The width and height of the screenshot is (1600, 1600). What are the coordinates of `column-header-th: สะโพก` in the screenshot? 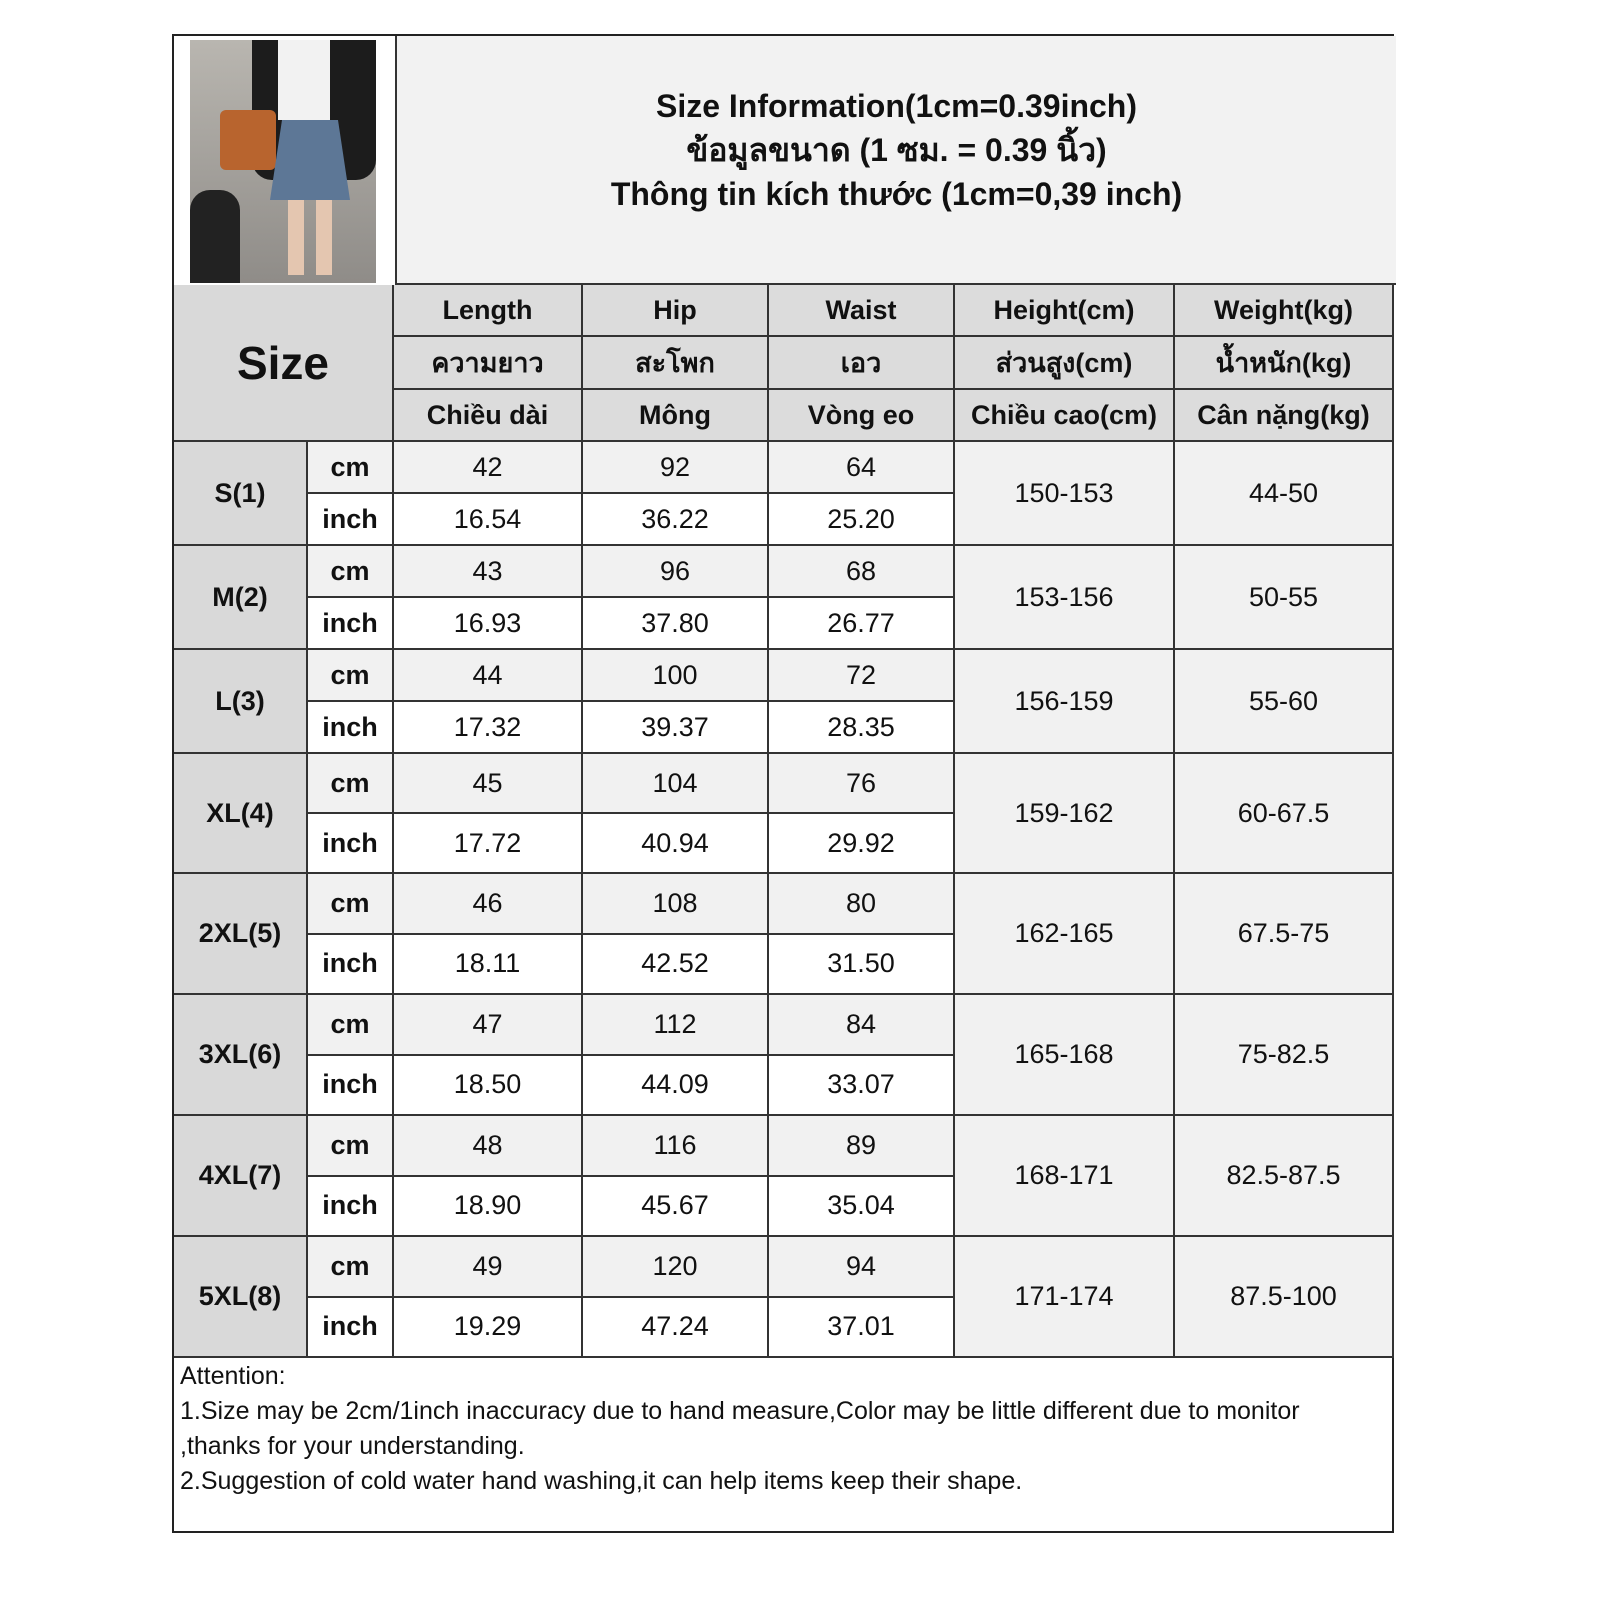 It's located at (676, 363).